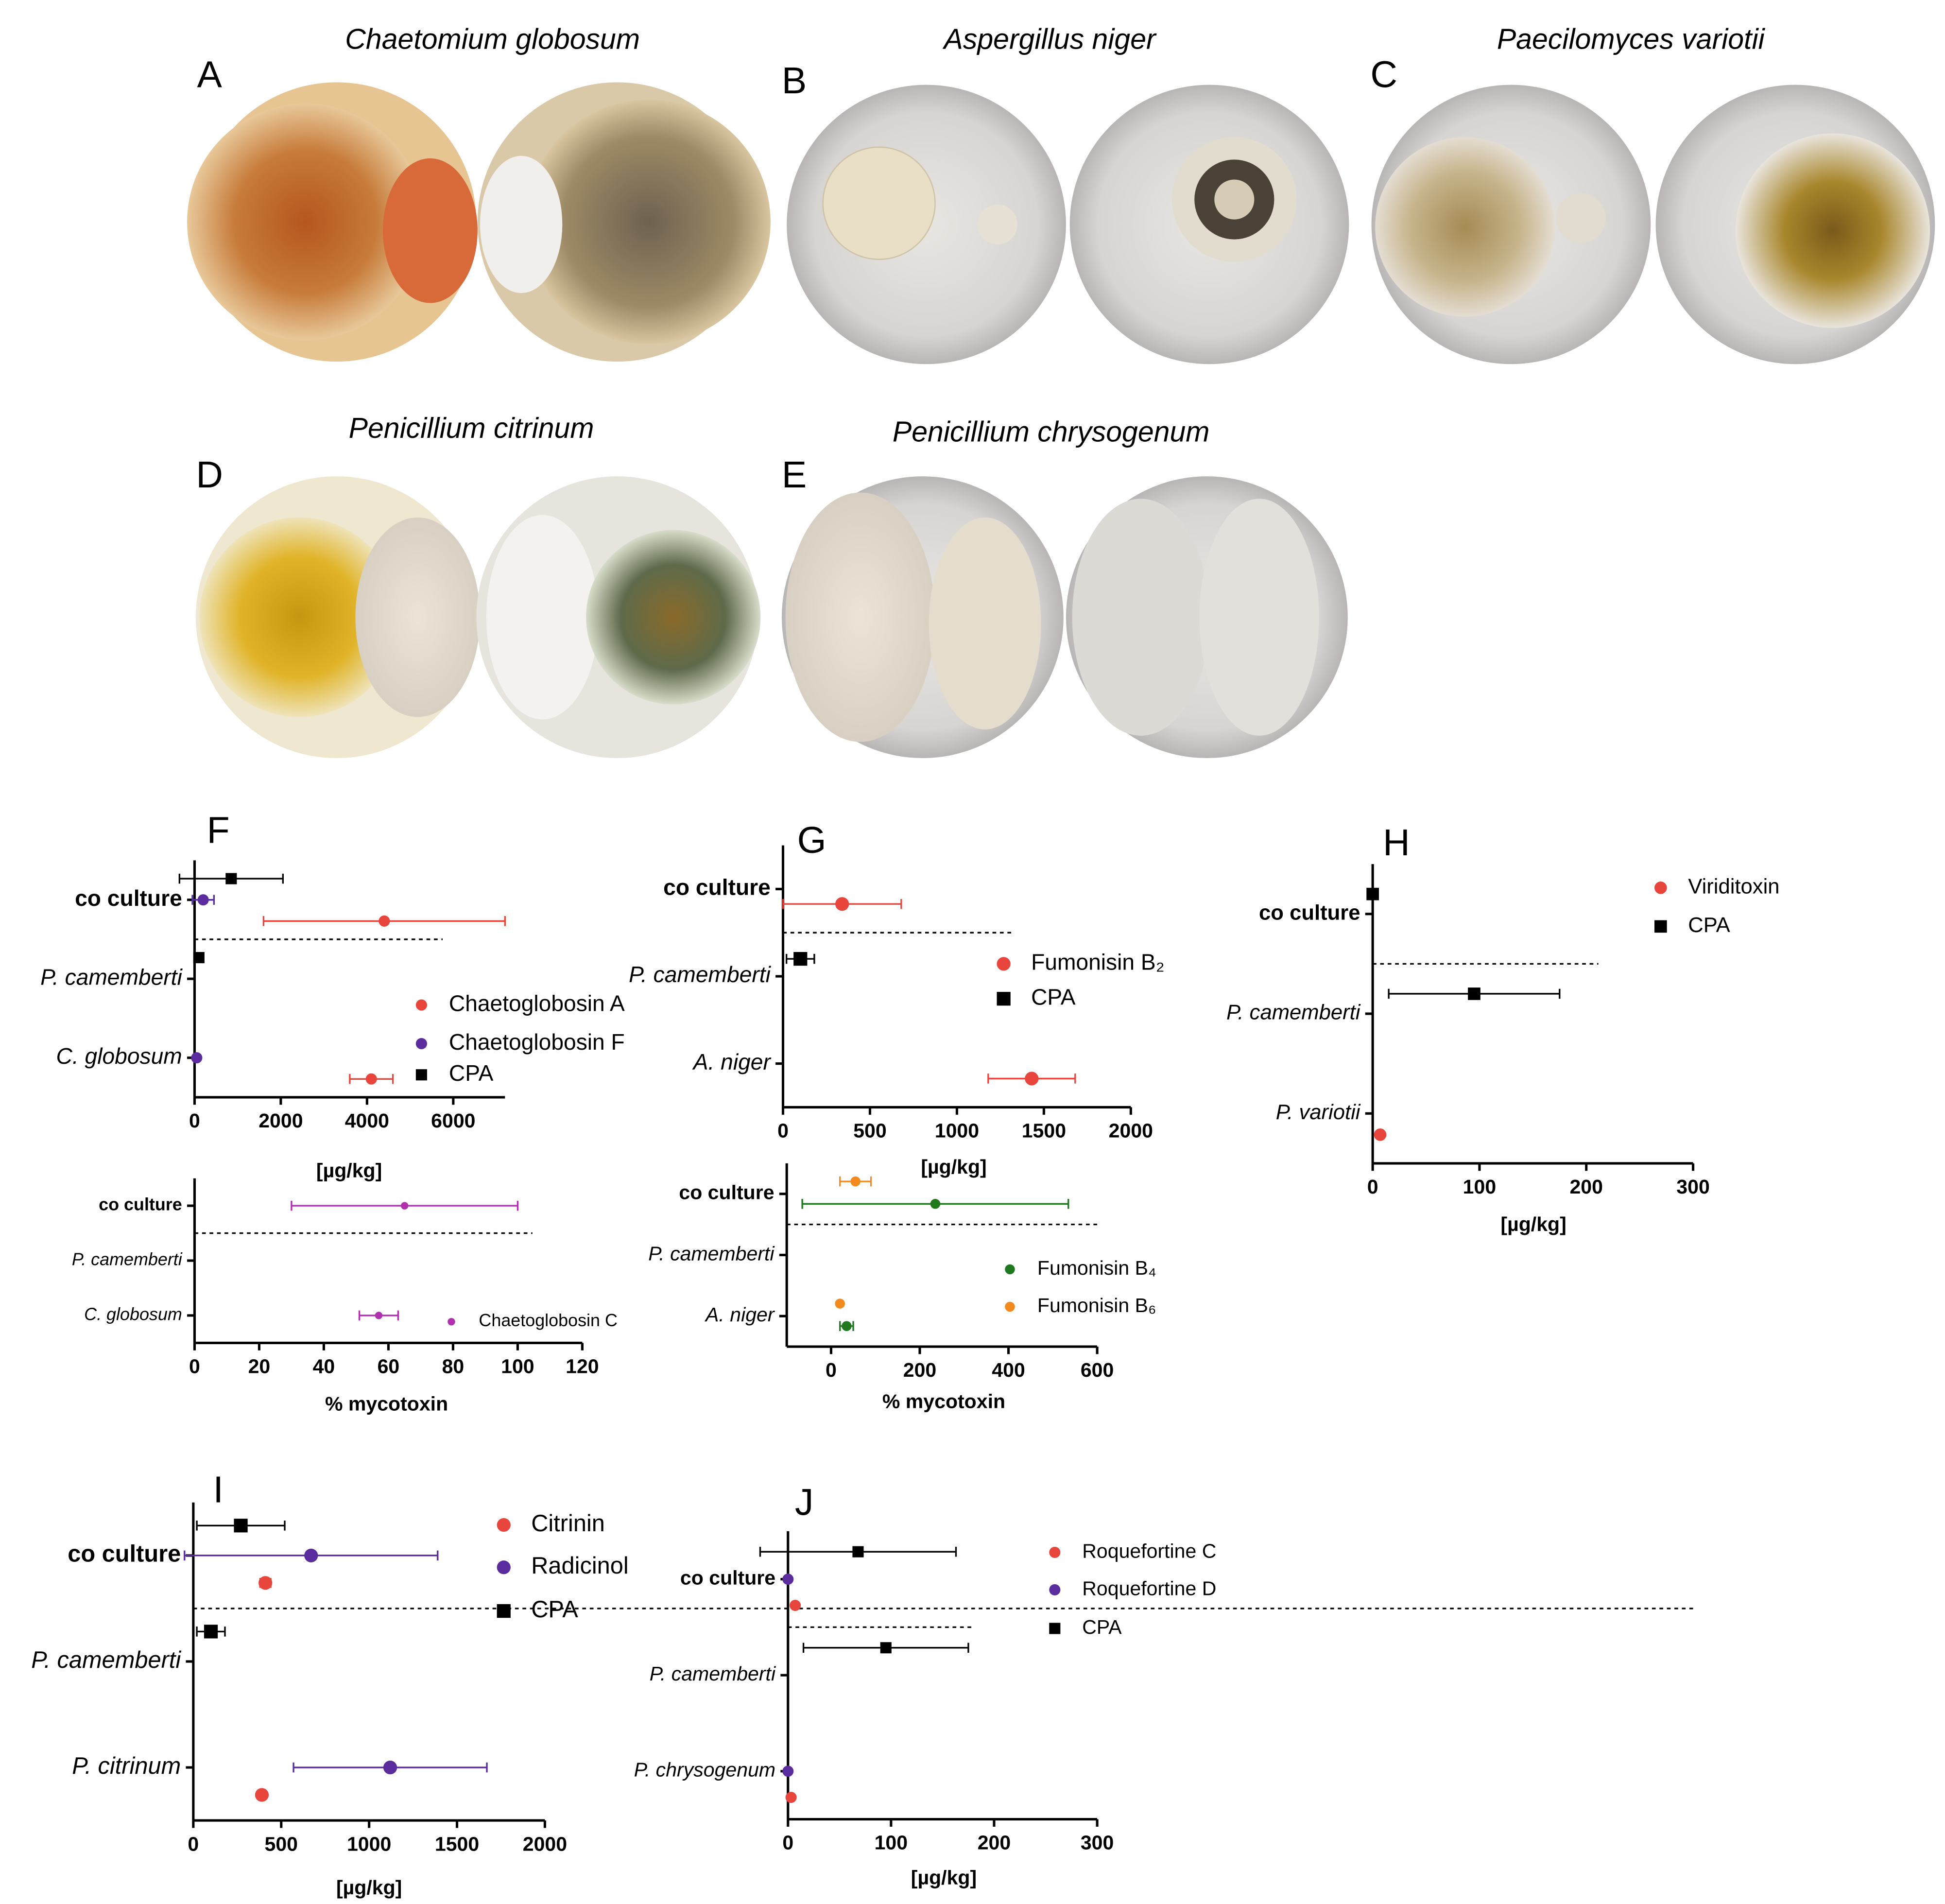 This screenshot has width=1945, height=1904. What do you see at coordinates (795, 475) in the screenshot?
I see `panel-letter: E` at bounding box center [795, 475].